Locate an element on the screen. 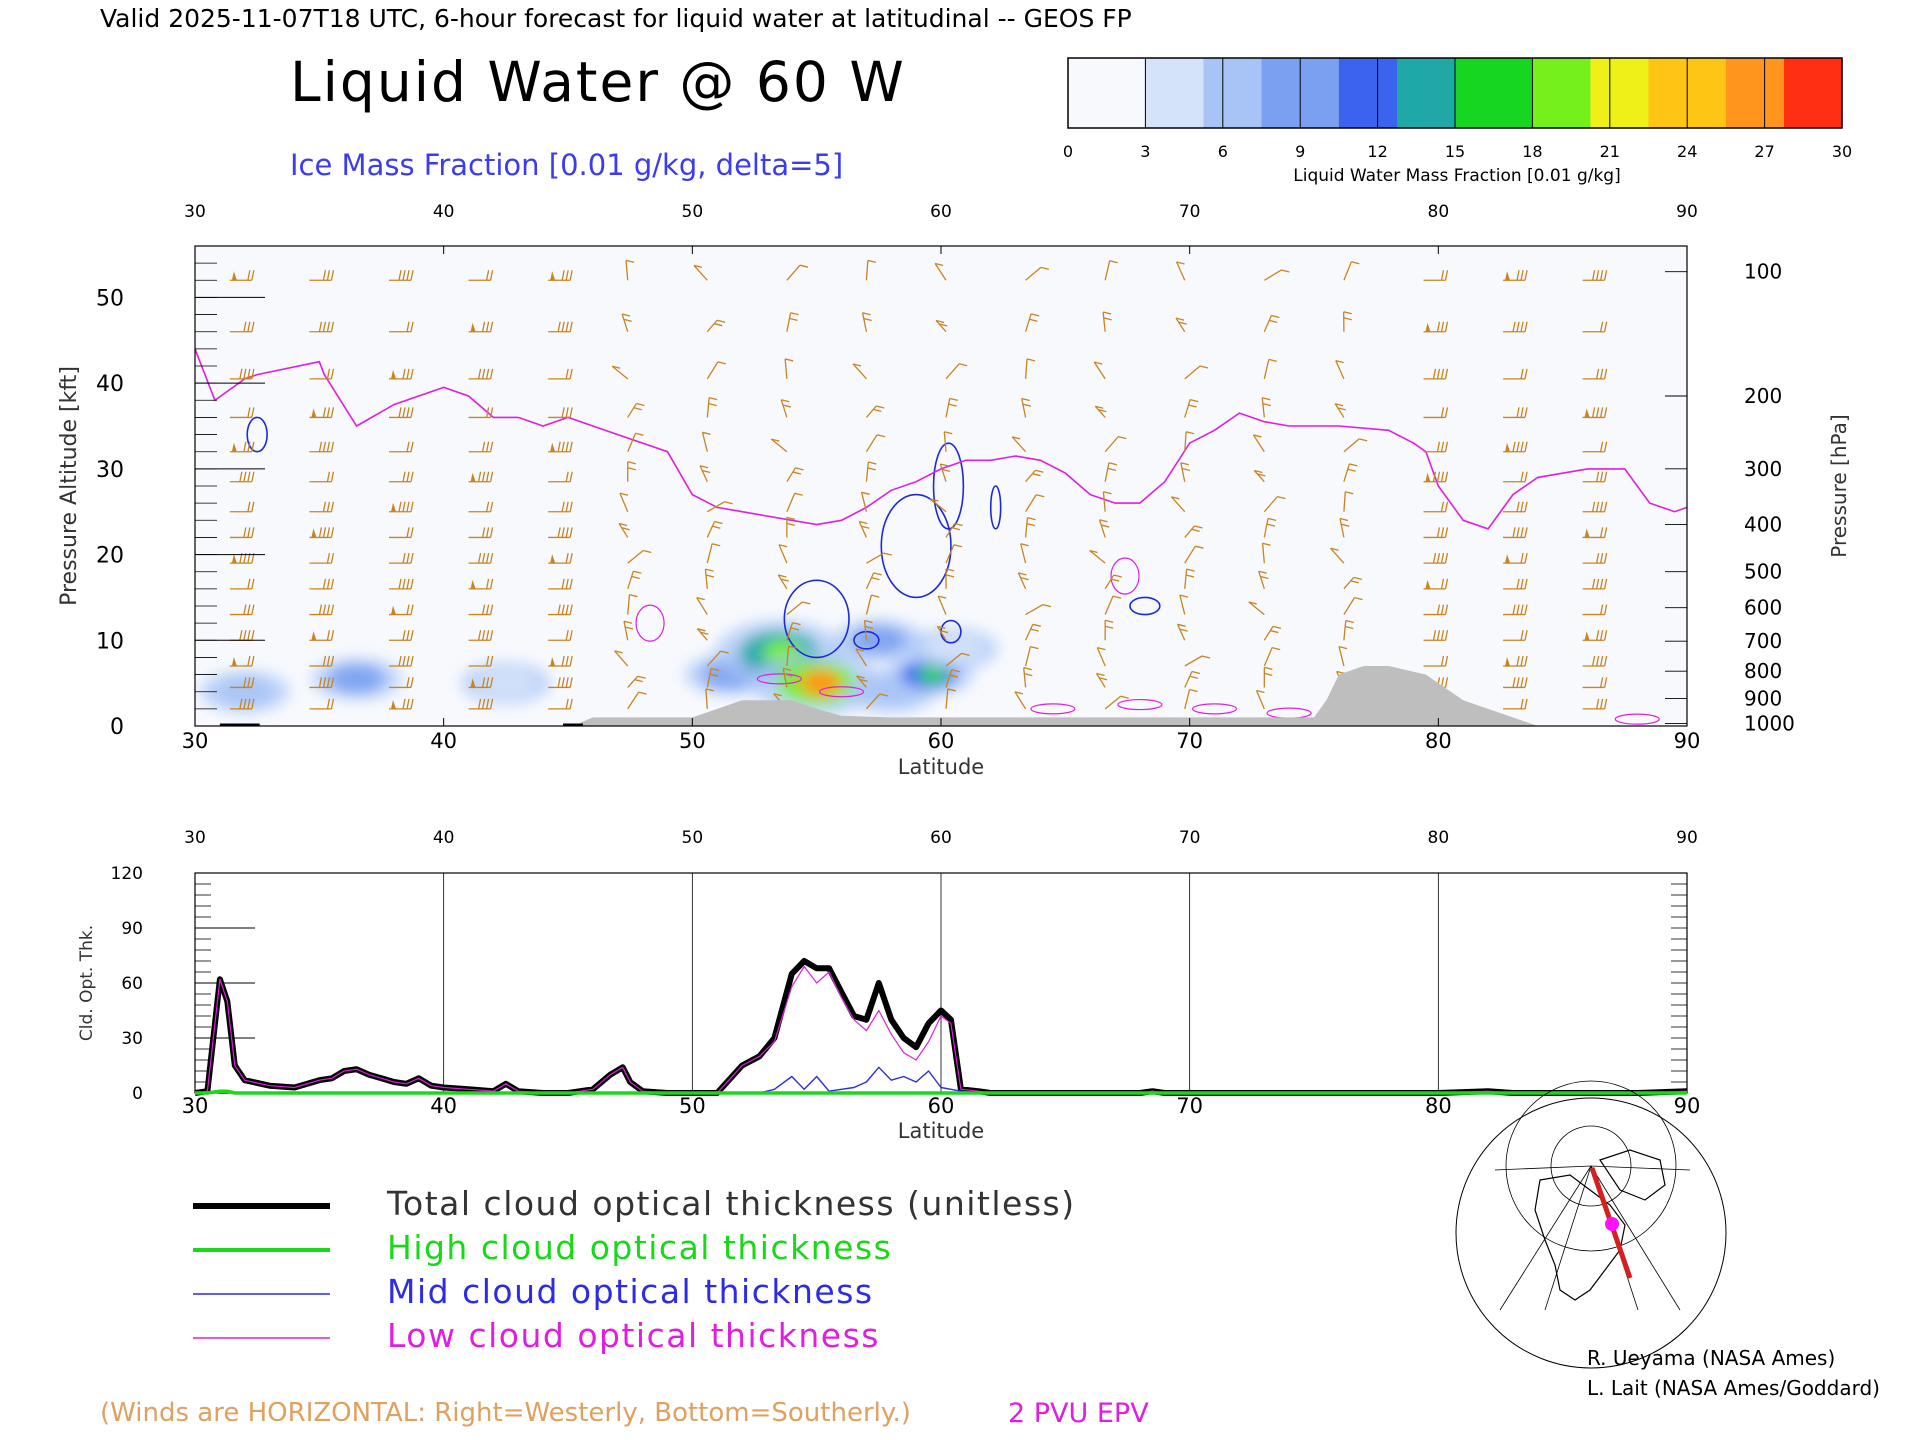  colorbar-swatch is located at coordinates (1697, 93).